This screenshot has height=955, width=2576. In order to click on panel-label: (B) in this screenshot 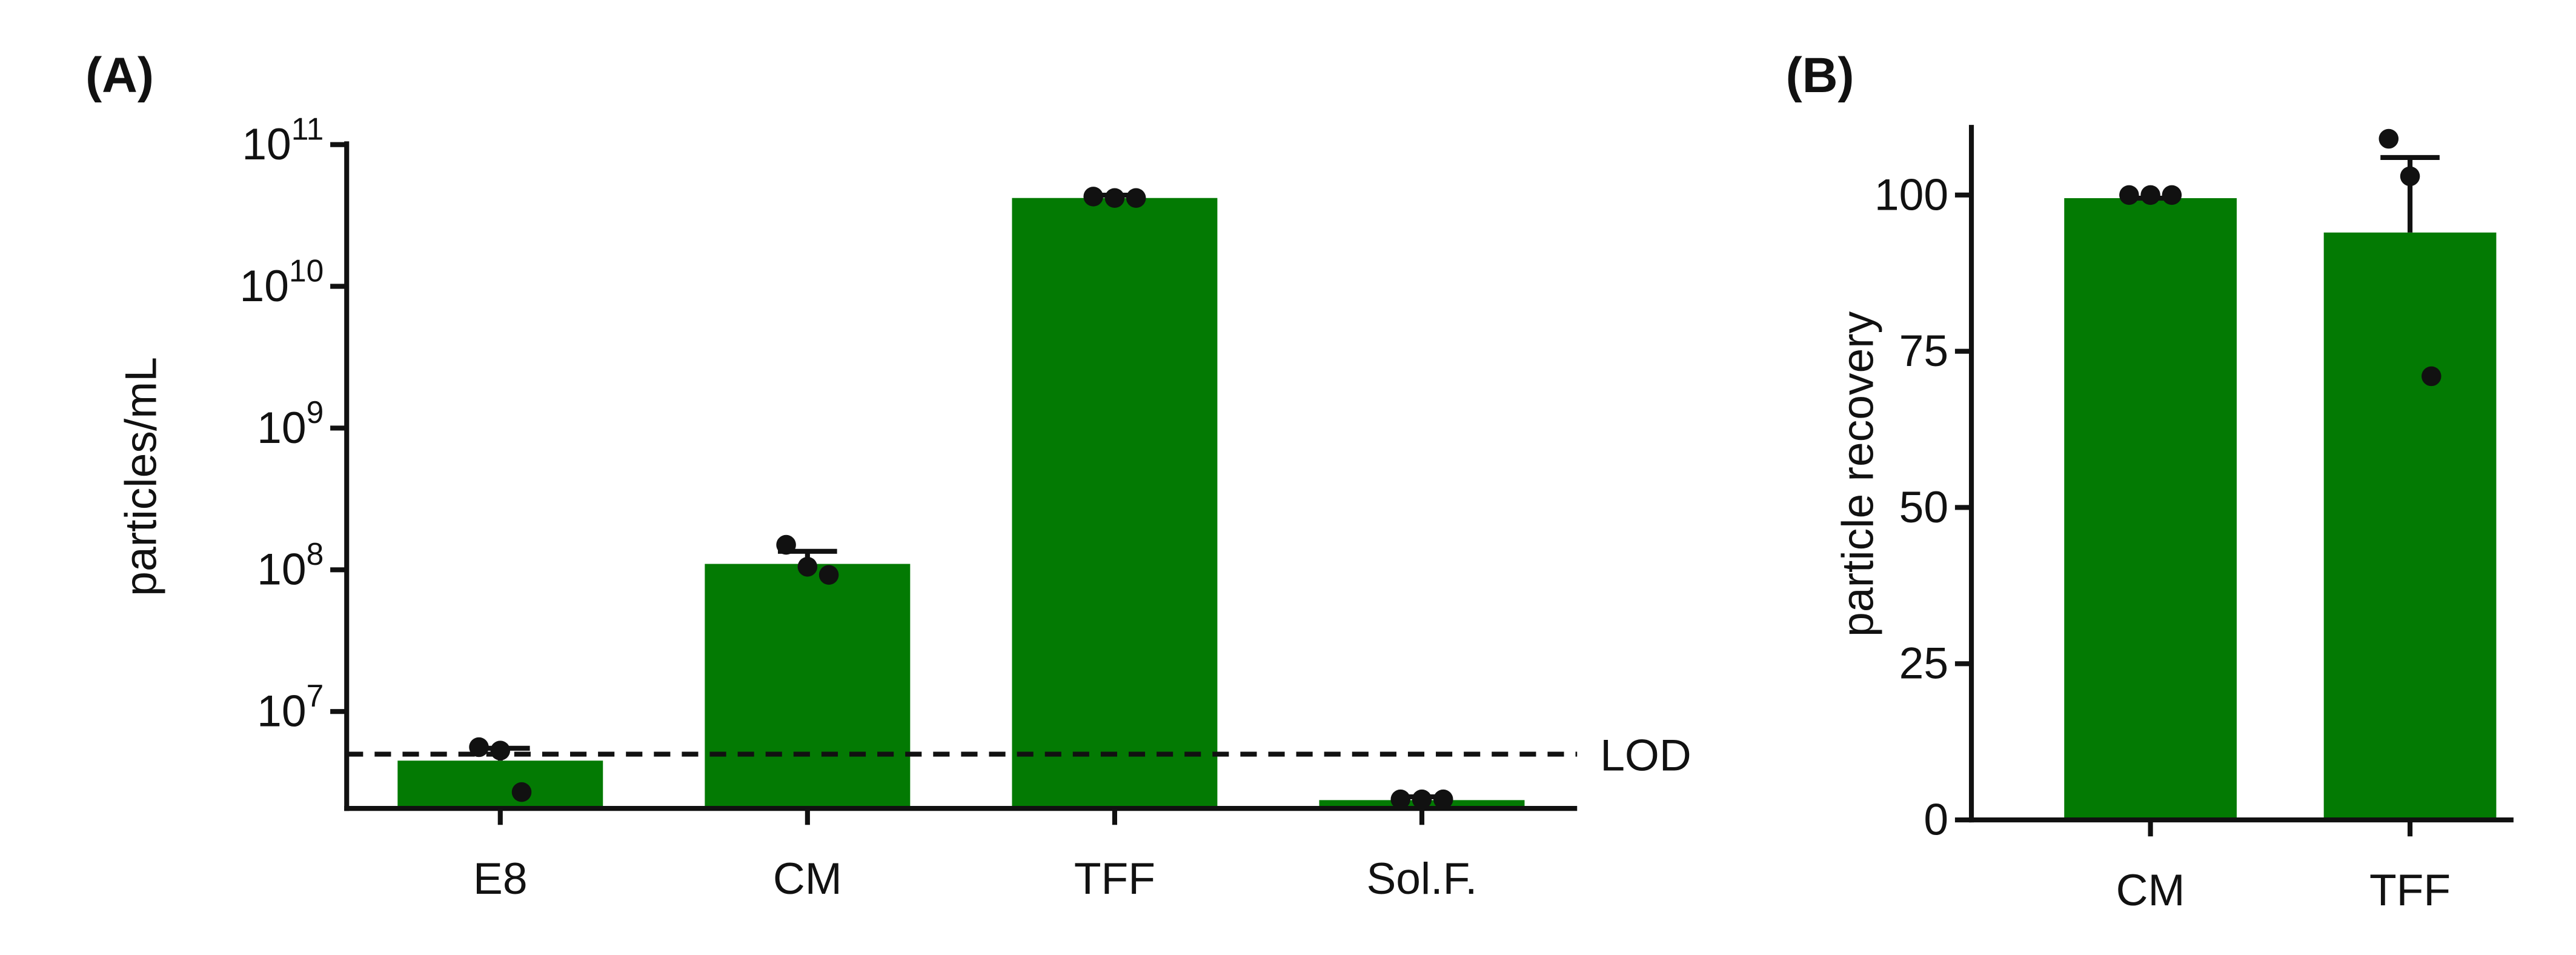, I will do `click(1820, 75)`.